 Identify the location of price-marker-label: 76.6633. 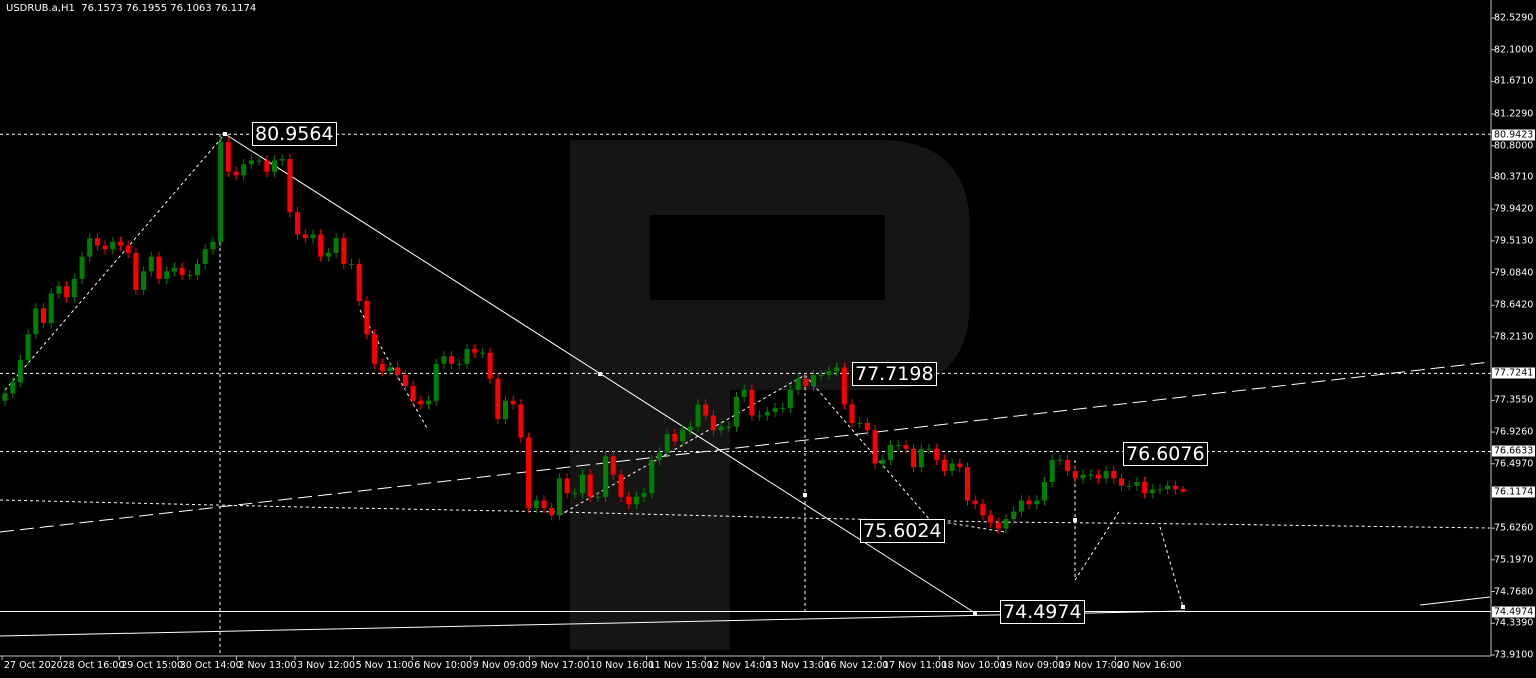
(1514, 451).